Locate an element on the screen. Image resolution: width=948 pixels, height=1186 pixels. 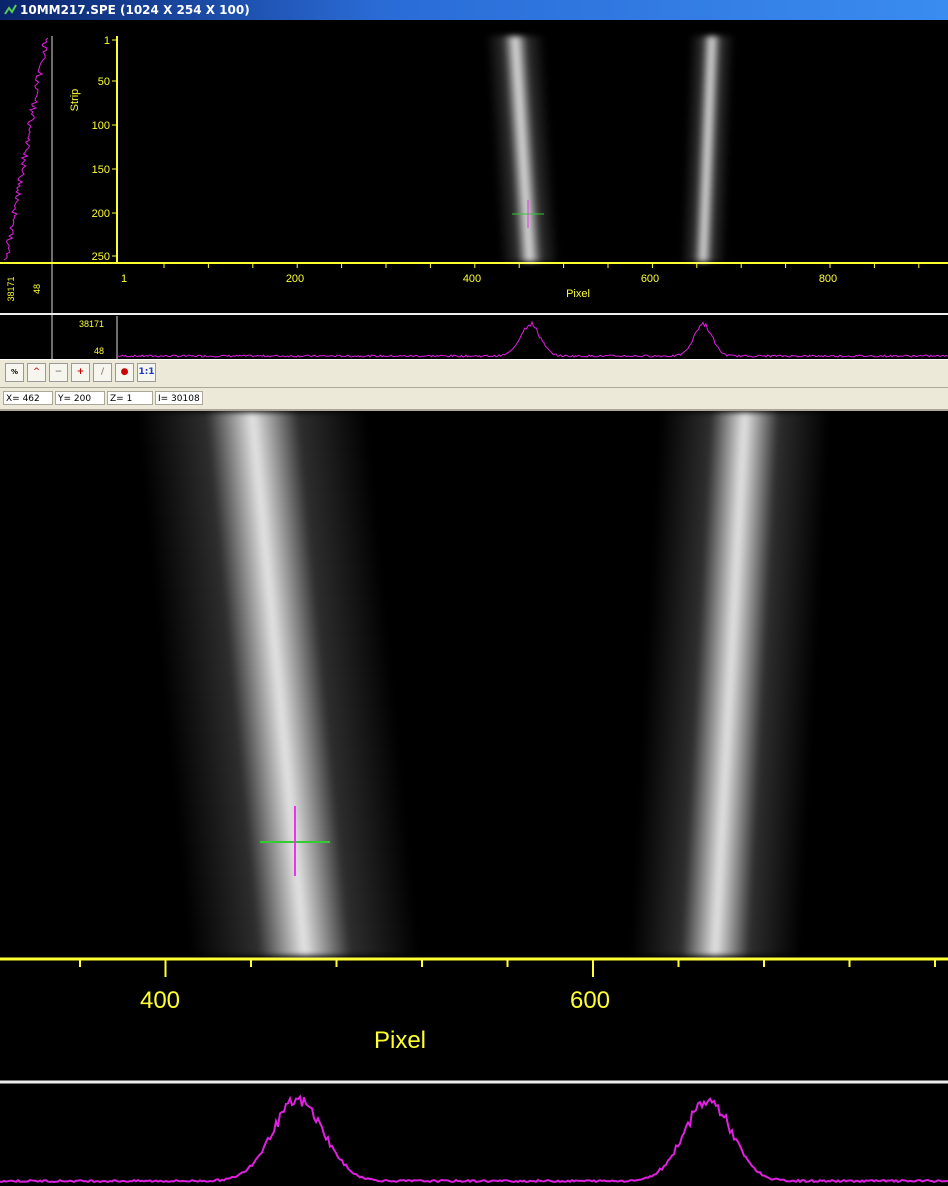
zoom-x-axis-label: Pixel is located at coordinates (400, 1040).